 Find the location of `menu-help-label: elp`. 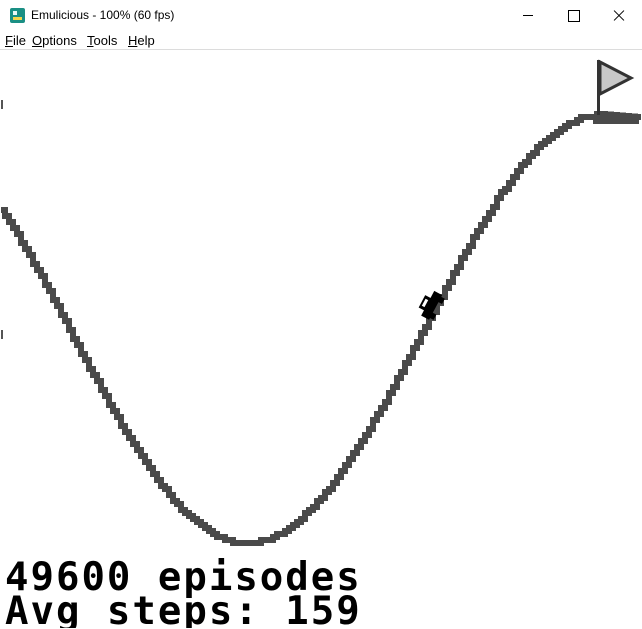

menu-help-label: elp is located at coordinates (146, 40).